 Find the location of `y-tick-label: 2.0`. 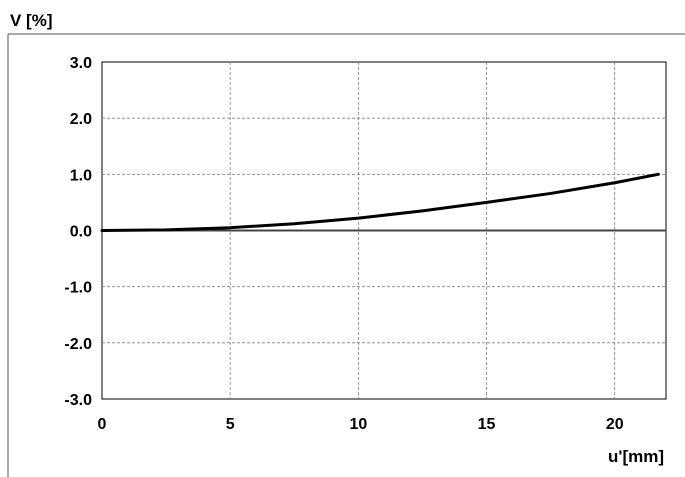

y-tick-label: 2.0 is located at coordinates (81, 119).